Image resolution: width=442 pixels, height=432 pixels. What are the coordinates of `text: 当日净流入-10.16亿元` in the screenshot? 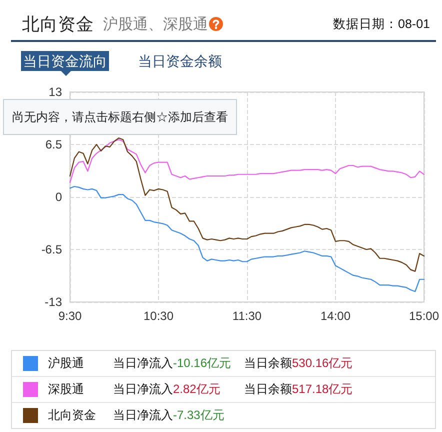 It's located at (172, 363).